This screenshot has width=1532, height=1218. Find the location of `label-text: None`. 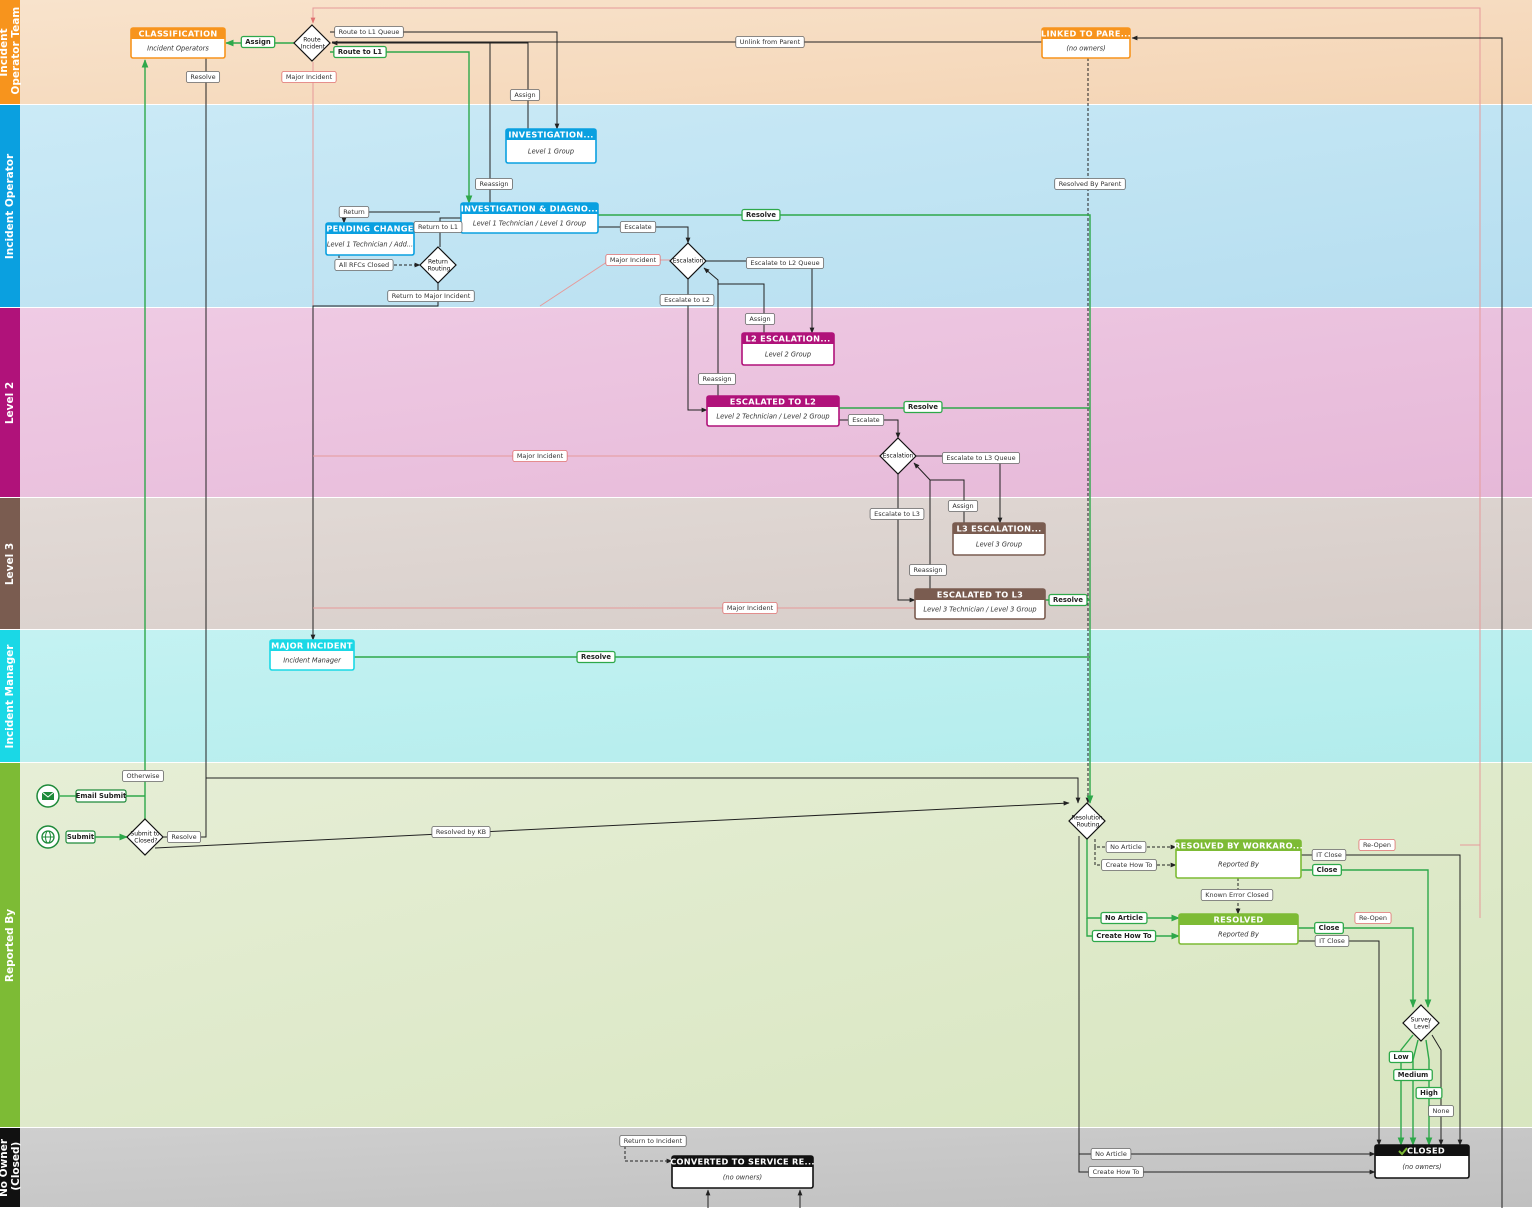

label-text: None is located at coordinates (1441, 1111).